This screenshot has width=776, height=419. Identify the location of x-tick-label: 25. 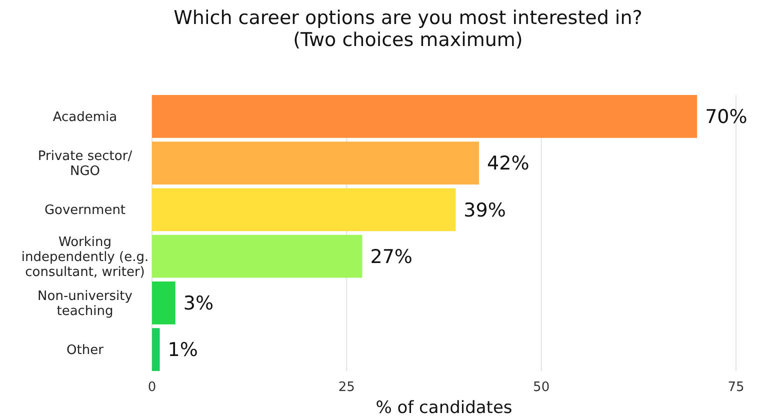
(346, 387).